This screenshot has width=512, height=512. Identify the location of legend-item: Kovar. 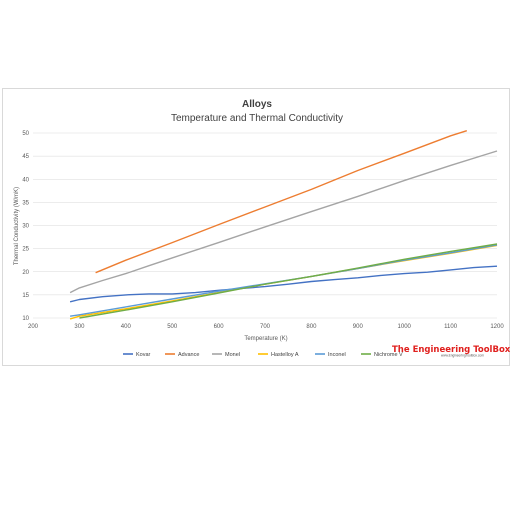
(137, 355).